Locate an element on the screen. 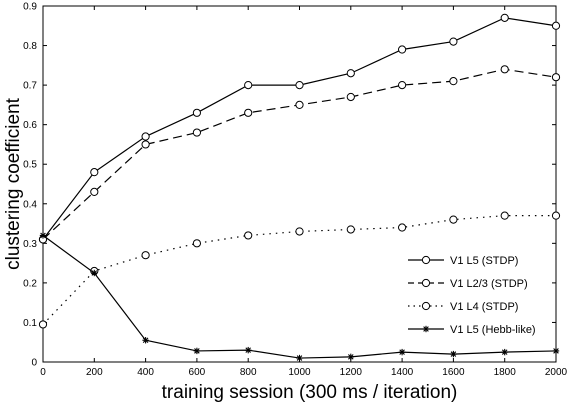 Image resolution: width=567 pixels, height=406 pixels. x-tick-label: 1000 is located at coordinates (299, 372).